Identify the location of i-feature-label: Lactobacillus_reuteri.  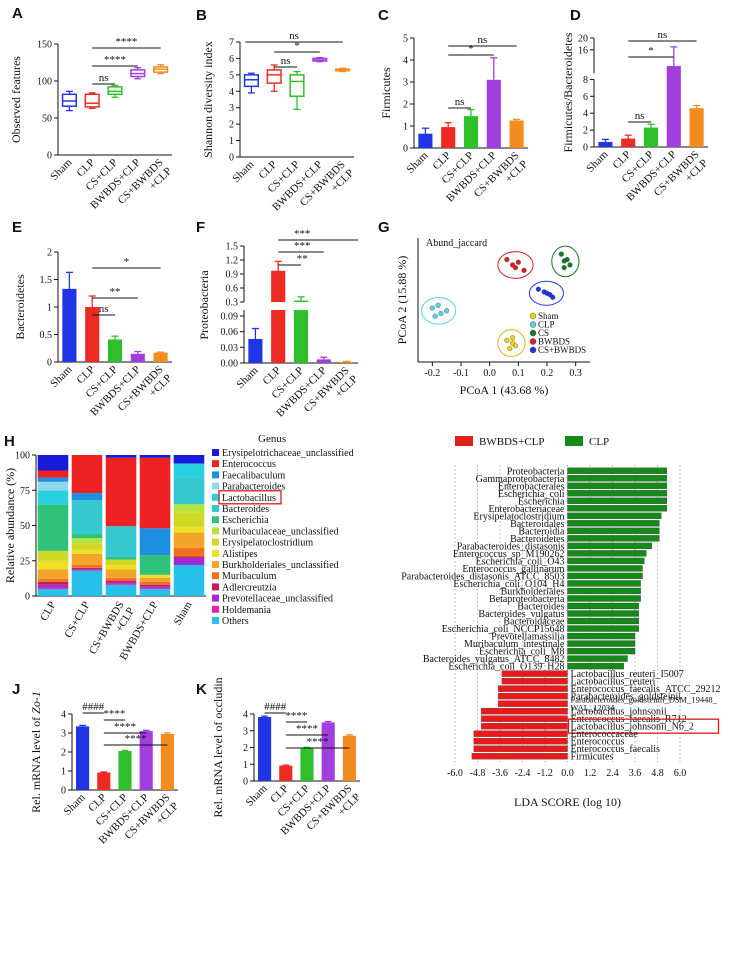
(613, 682).